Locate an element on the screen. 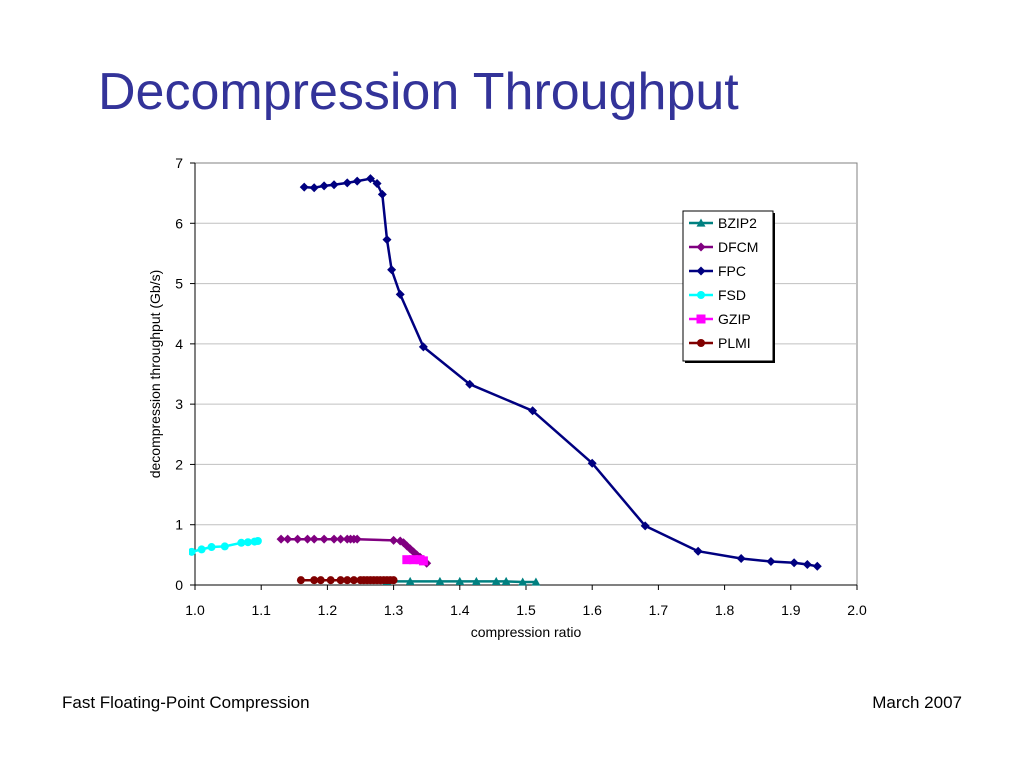 Image resolution: width=1024 pixels, height=768 pixels. x-tick-label: 1.0 is located at coordinates (195, 610).